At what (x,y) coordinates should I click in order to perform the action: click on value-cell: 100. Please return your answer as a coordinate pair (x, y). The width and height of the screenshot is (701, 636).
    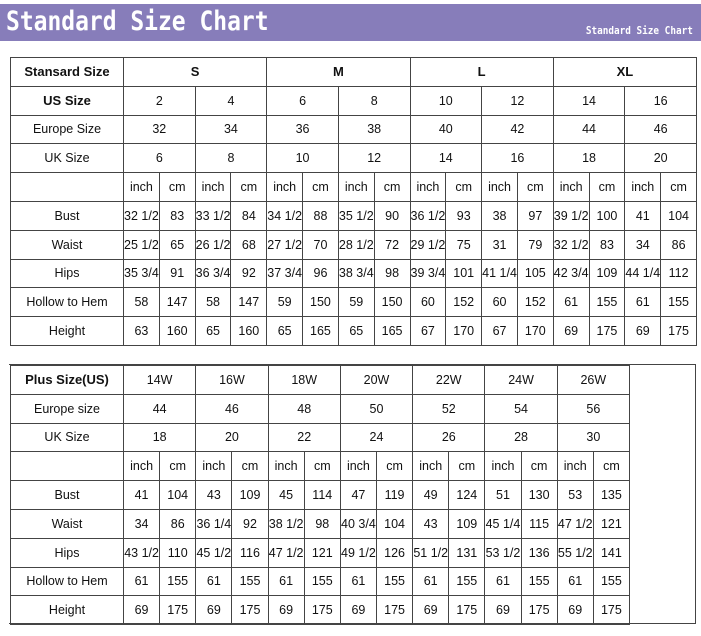
    Looking at the image, I should click on (607, 215).